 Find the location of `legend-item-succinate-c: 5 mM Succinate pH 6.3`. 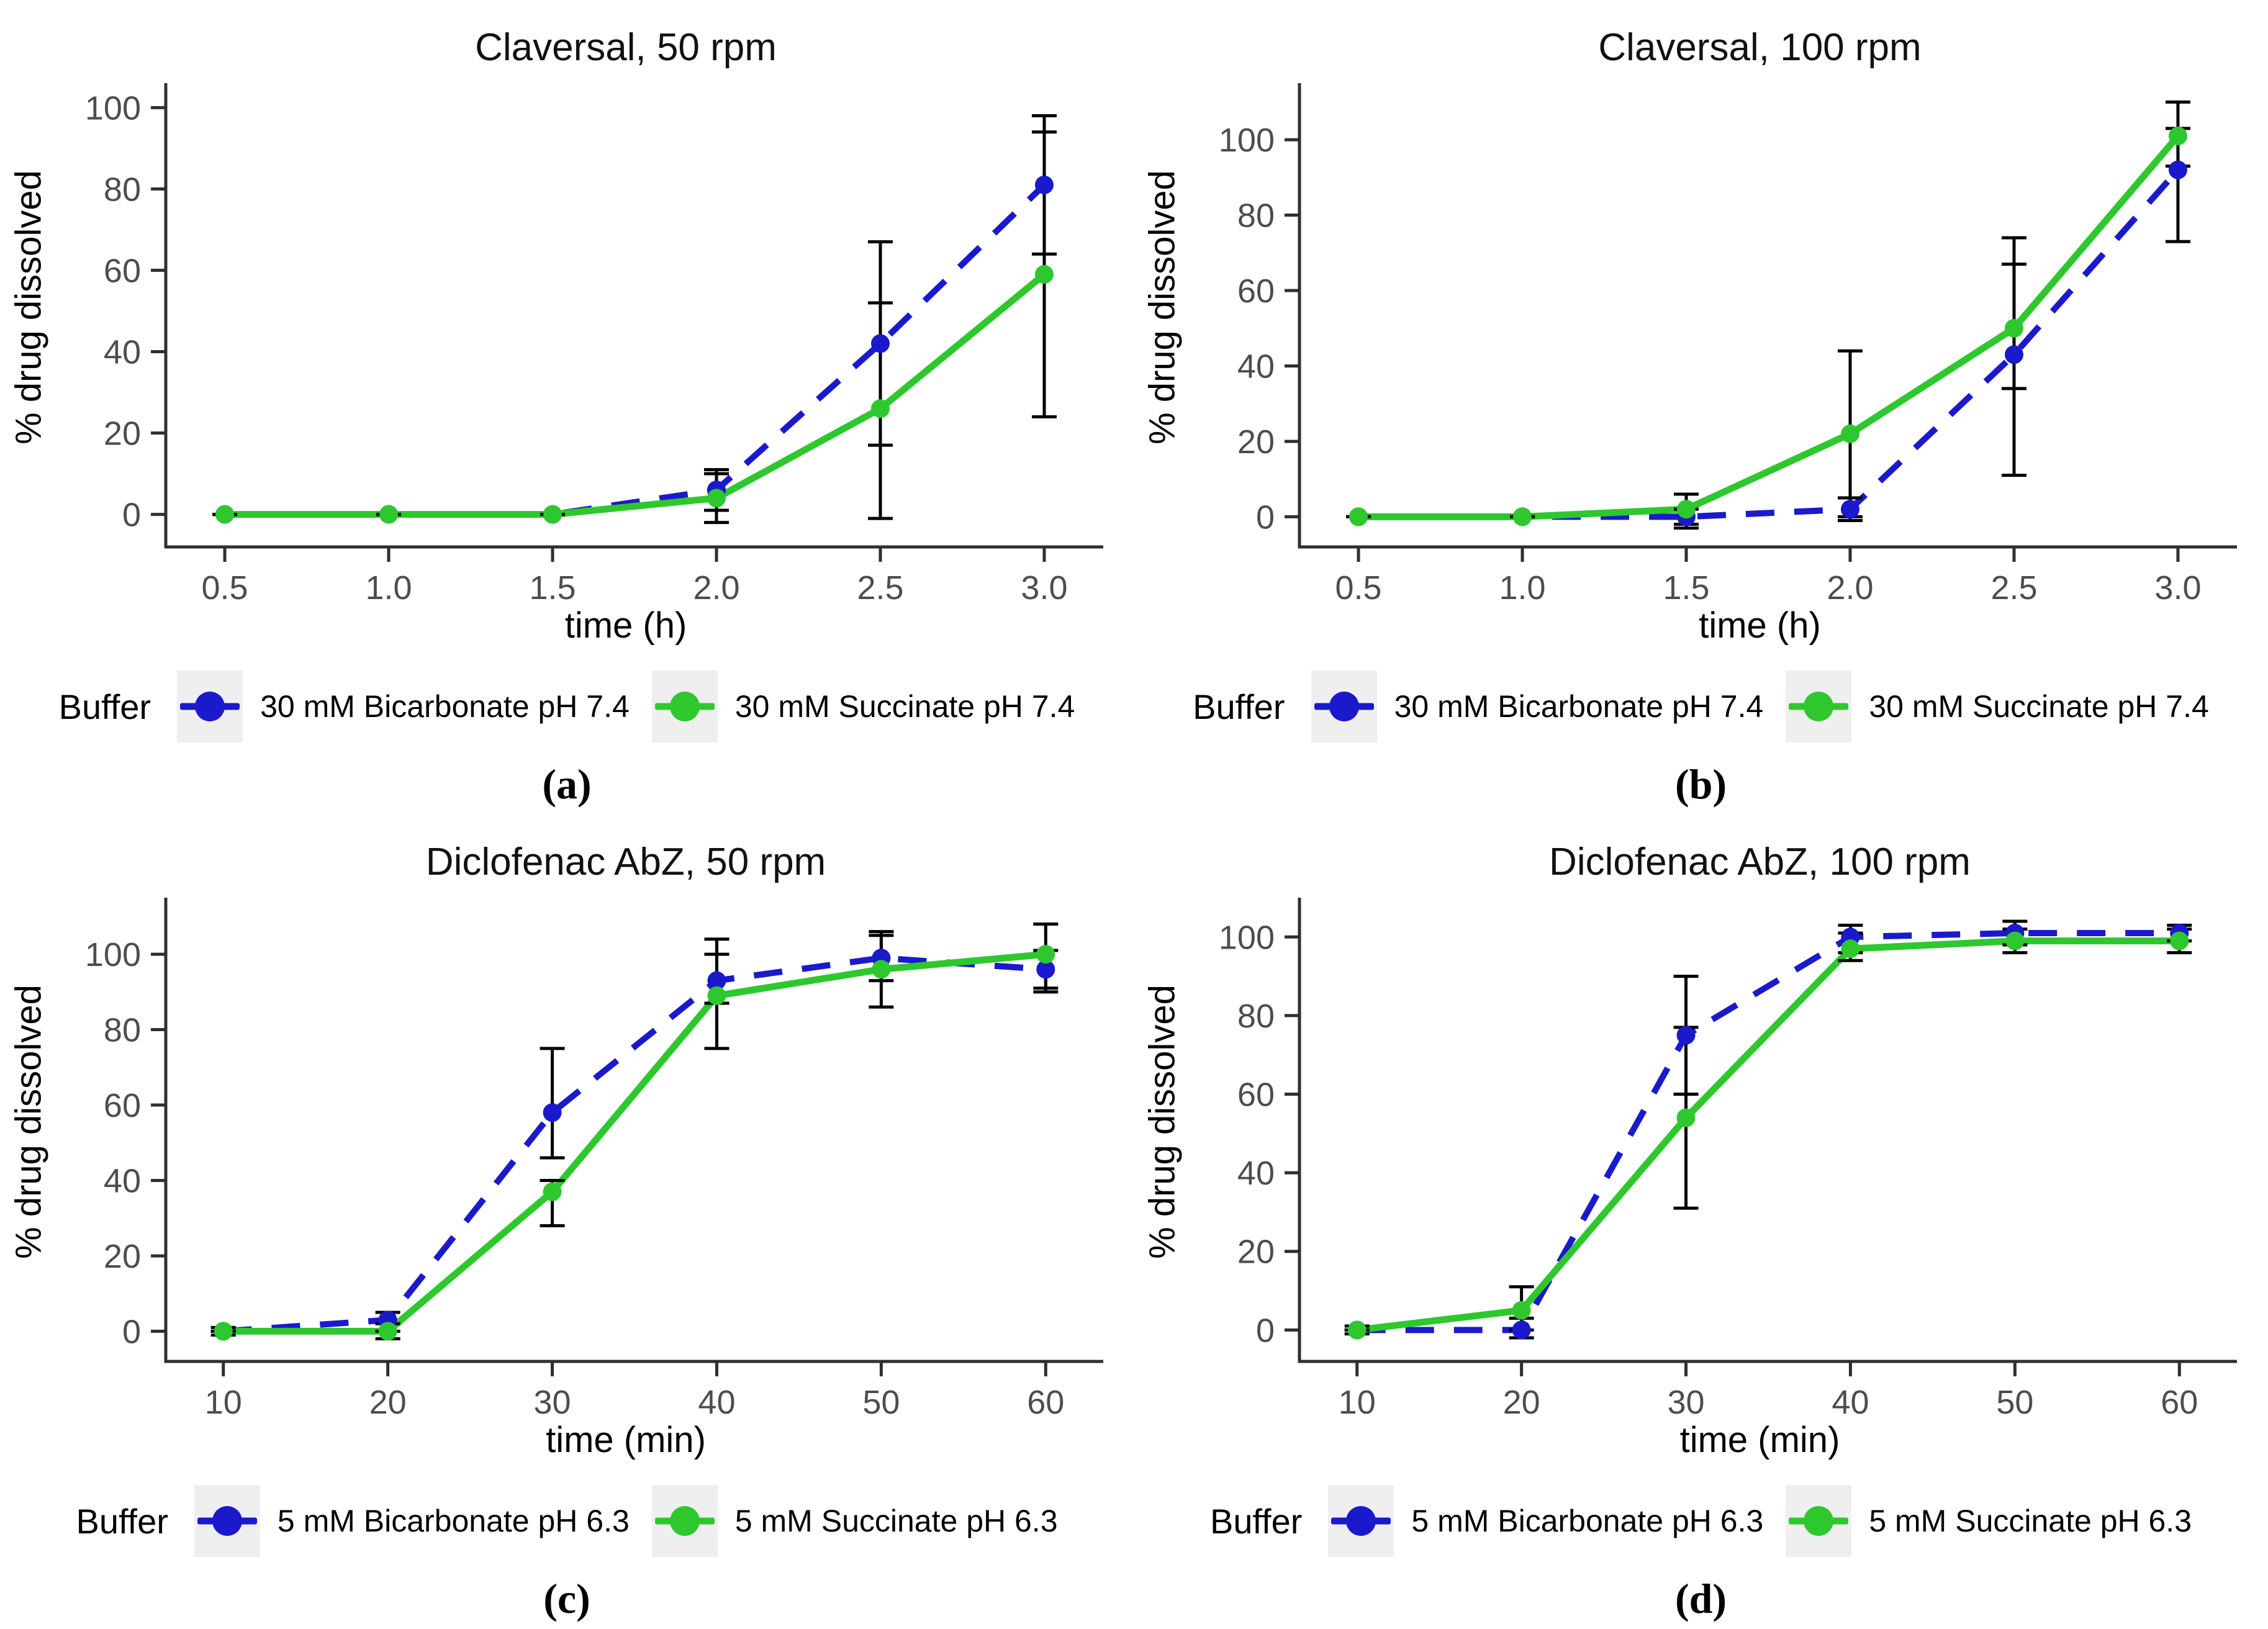

legend-item-succinate-c: 5 mM Succinate pH 6.3 is located at coordinates (854, 1521).